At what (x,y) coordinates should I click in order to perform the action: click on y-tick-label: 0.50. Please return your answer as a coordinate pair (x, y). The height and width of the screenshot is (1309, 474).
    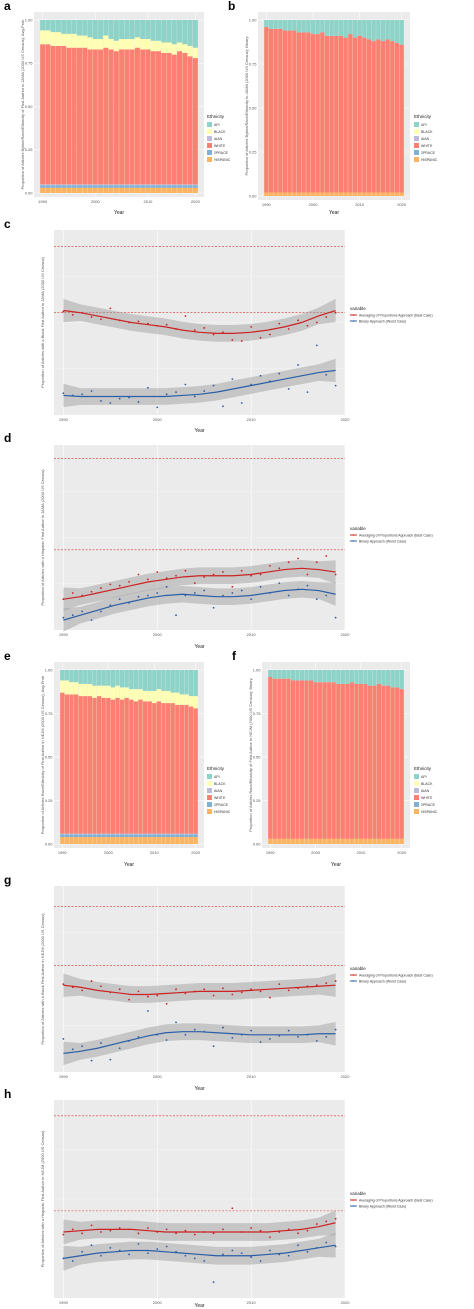
    Looking at the image, I should click on (253, 107).